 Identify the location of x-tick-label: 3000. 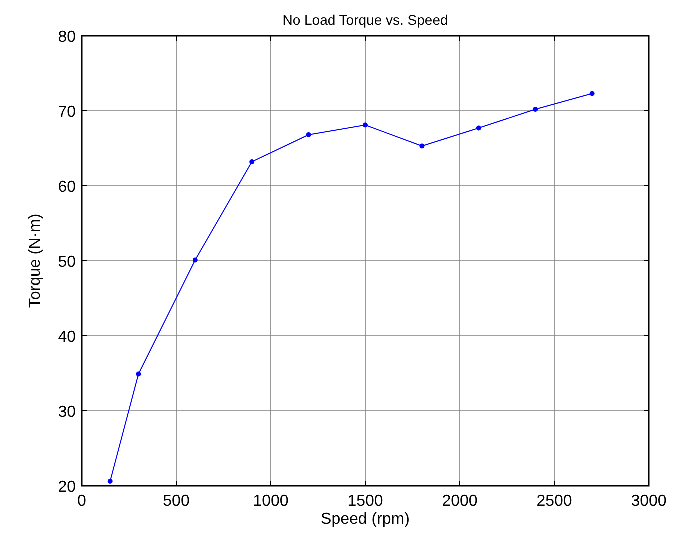
(649, 501).